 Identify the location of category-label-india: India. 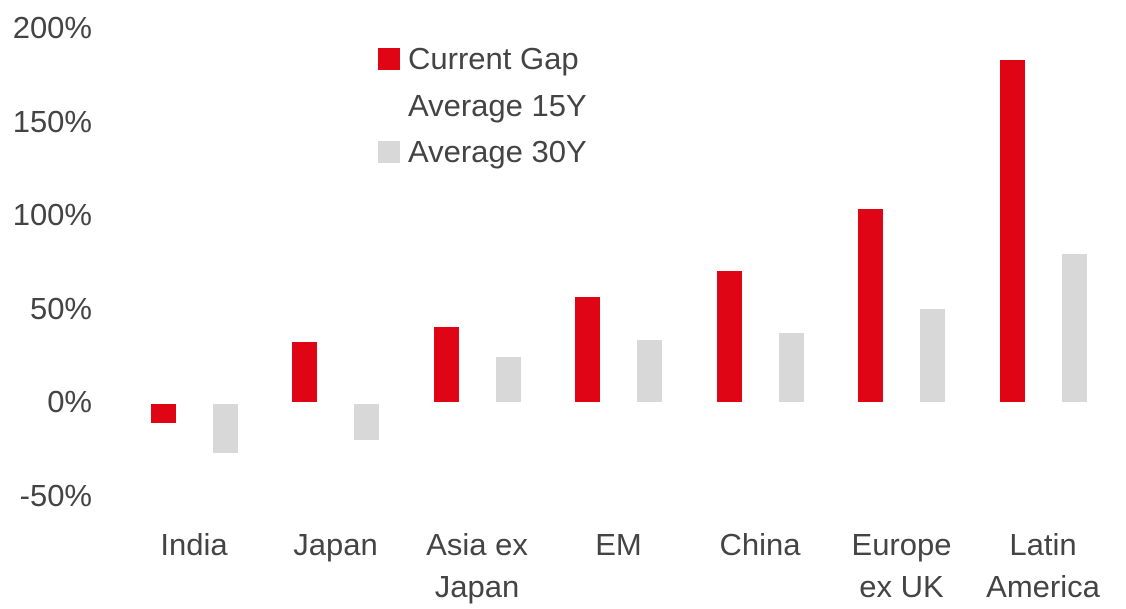
(194, 544).